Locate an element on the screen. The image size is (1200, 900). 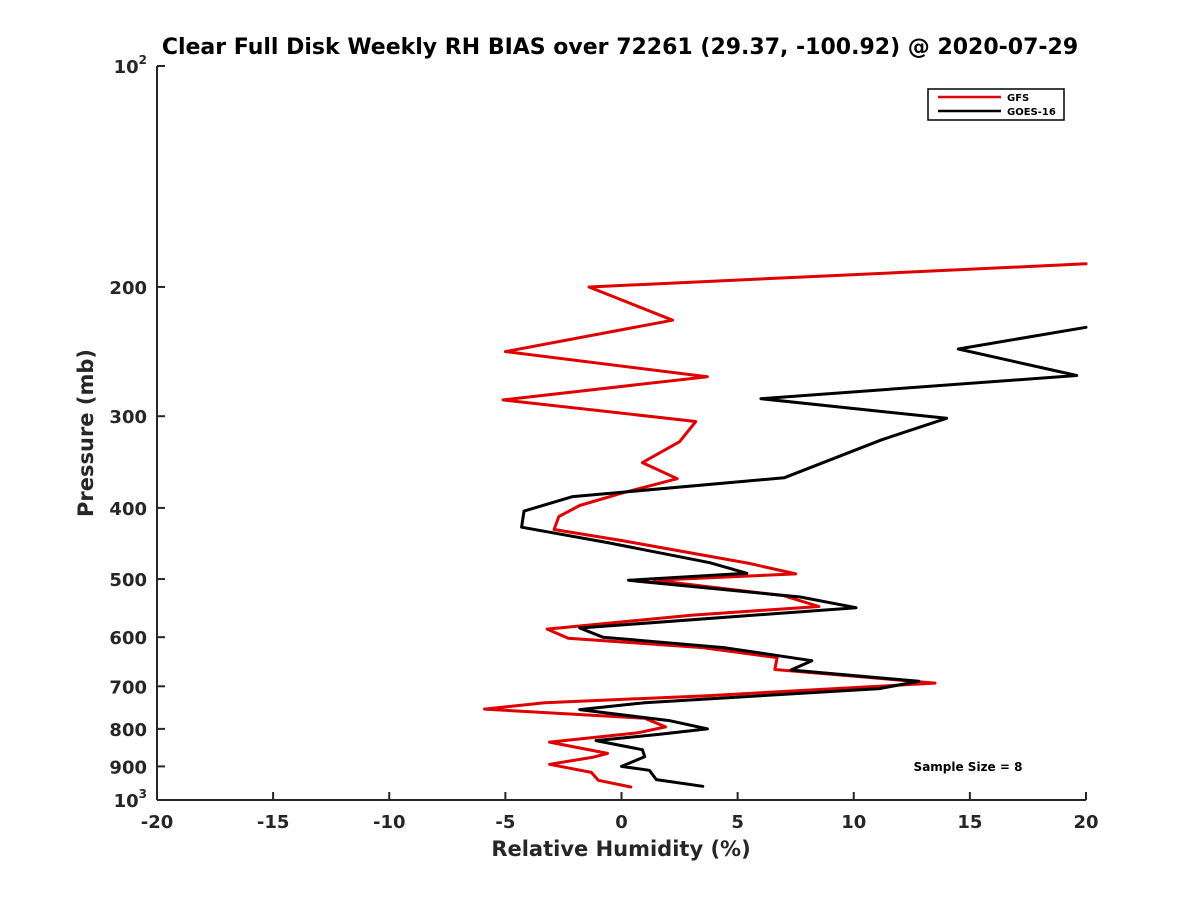
y-tick-label: 700 is located at coordinates (128, 687).